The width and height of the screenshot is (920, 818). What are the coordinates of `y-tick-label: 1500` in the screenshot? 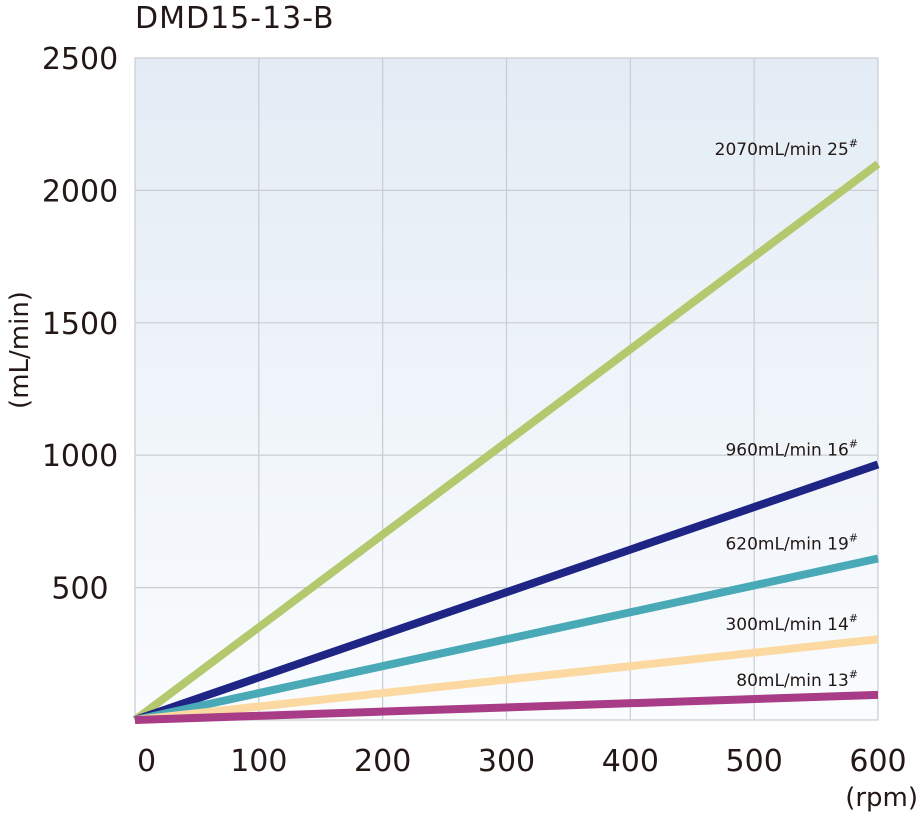 It's located at (80, 324).